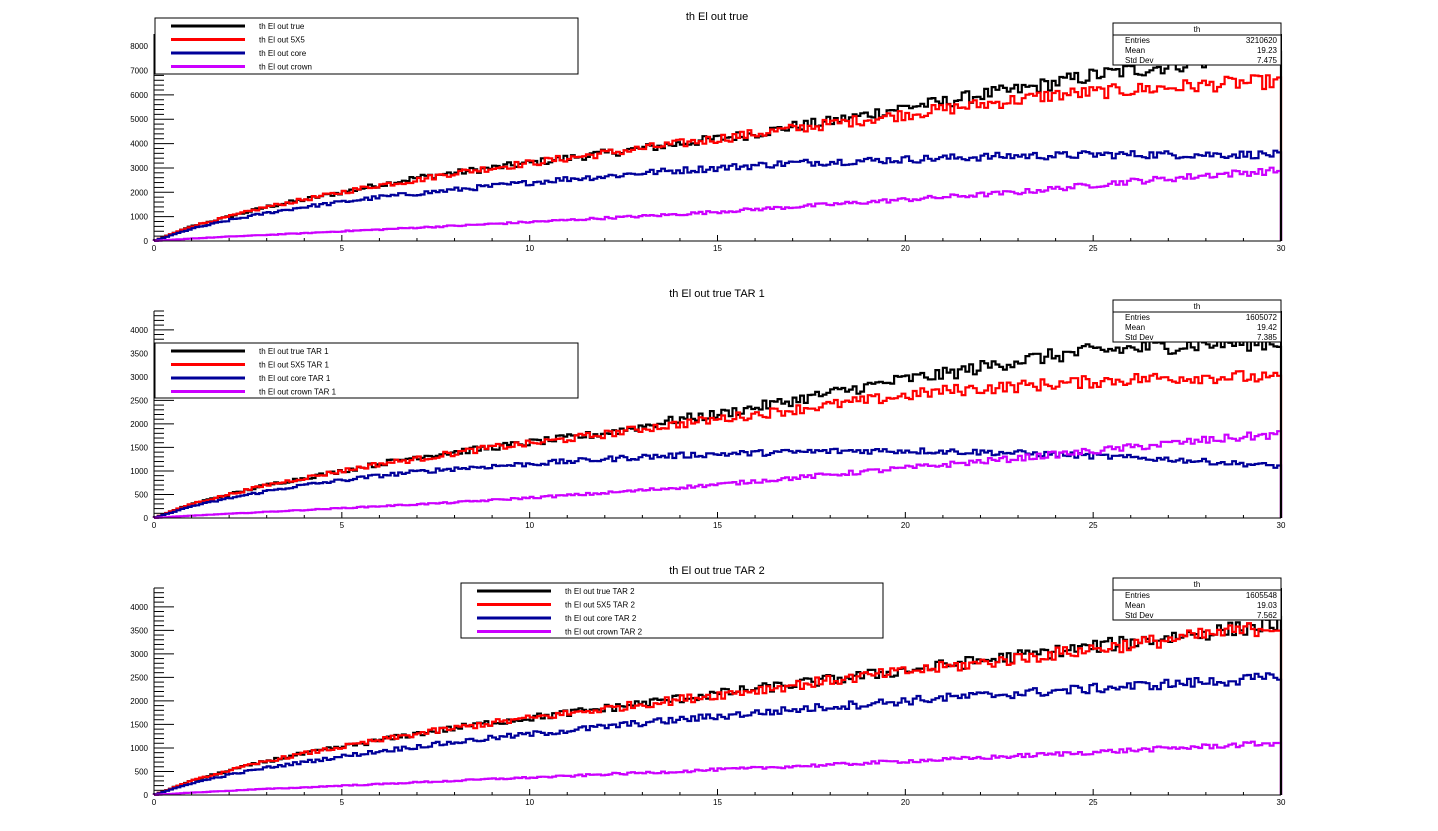  I want to click on y-tick-label: 1500, so click(139, 447).